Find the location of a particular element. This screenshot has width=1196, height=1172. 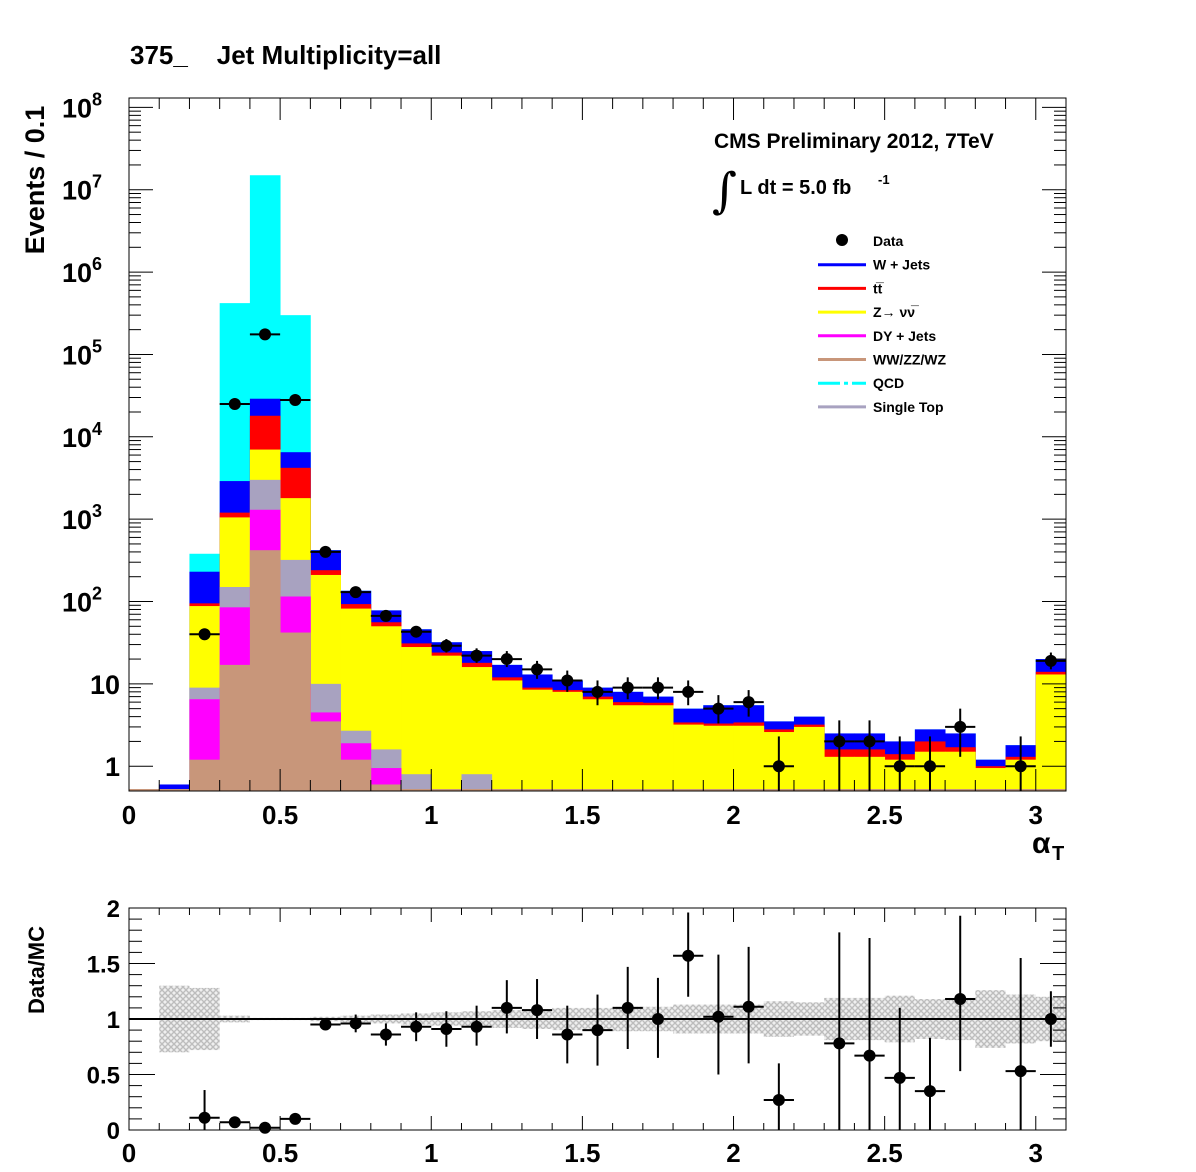

luminosity-label: L dt = 5.0 fb is located at coordinates (795, 188).